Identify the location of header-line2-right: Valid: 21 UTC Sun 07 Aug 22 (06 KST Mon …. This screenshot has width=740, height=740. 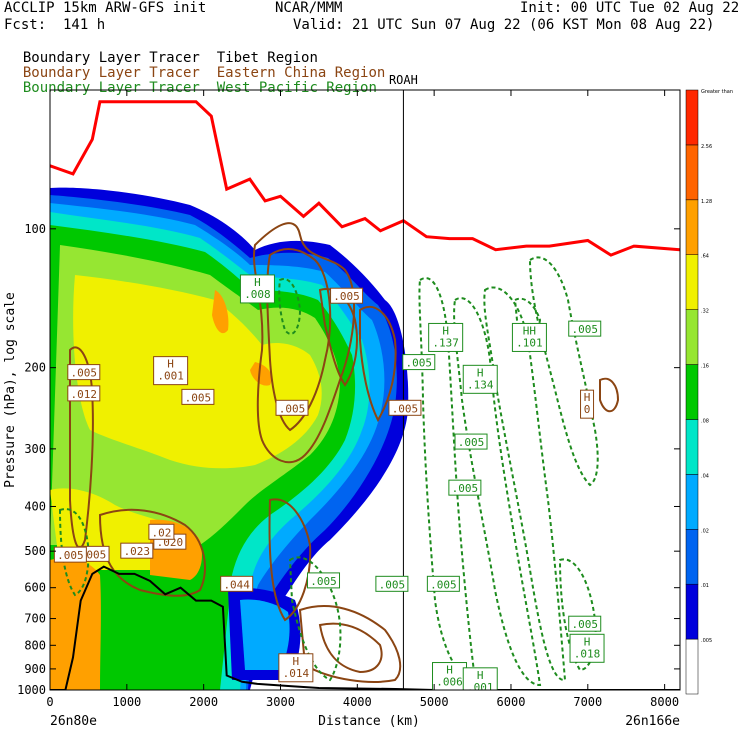
(504, 25).